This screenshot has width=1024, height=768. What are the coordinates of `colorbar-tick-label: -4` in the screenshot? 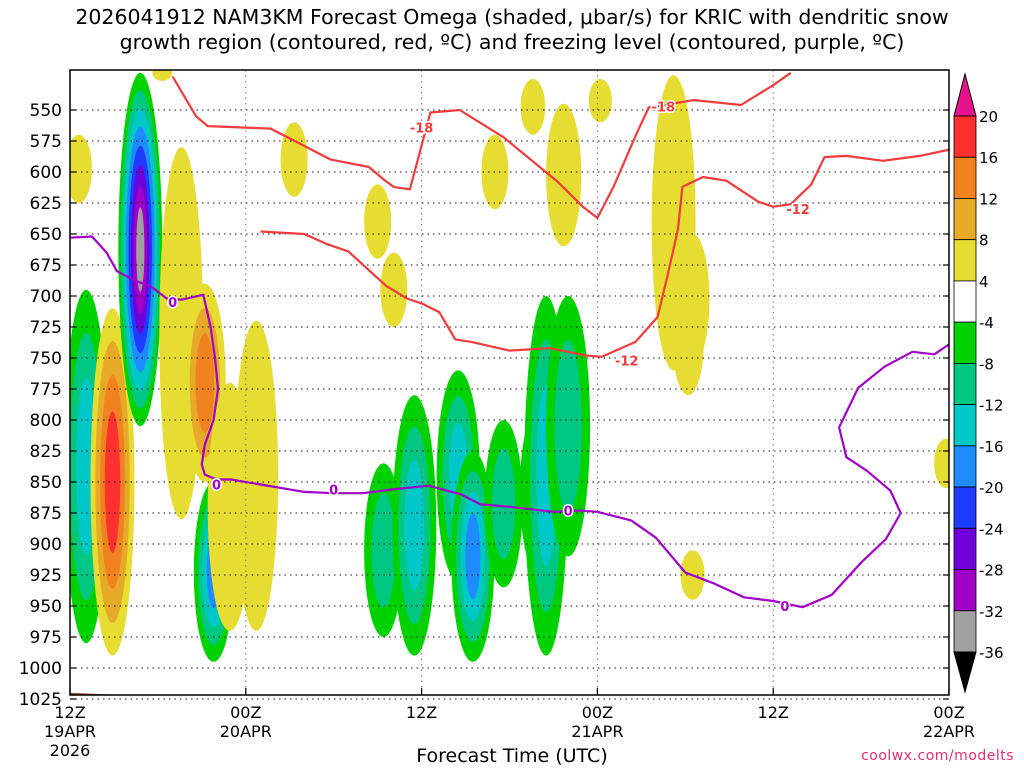 It's located at (986, 323).